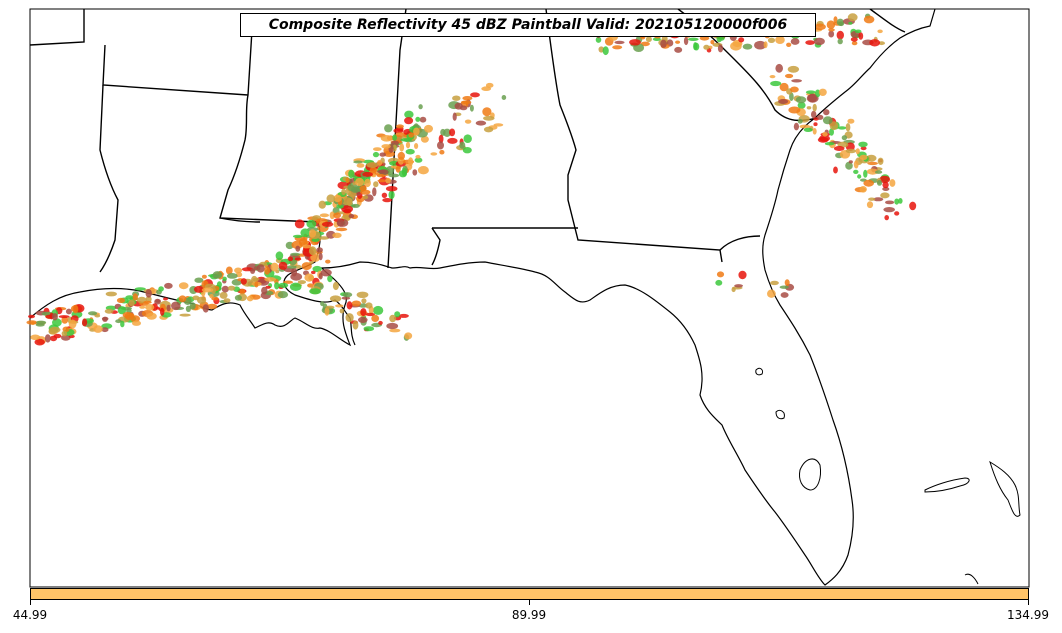  Describe the element at coordinates (810, 474) in the screenshot. I see `lake-okeechobee` at that location.